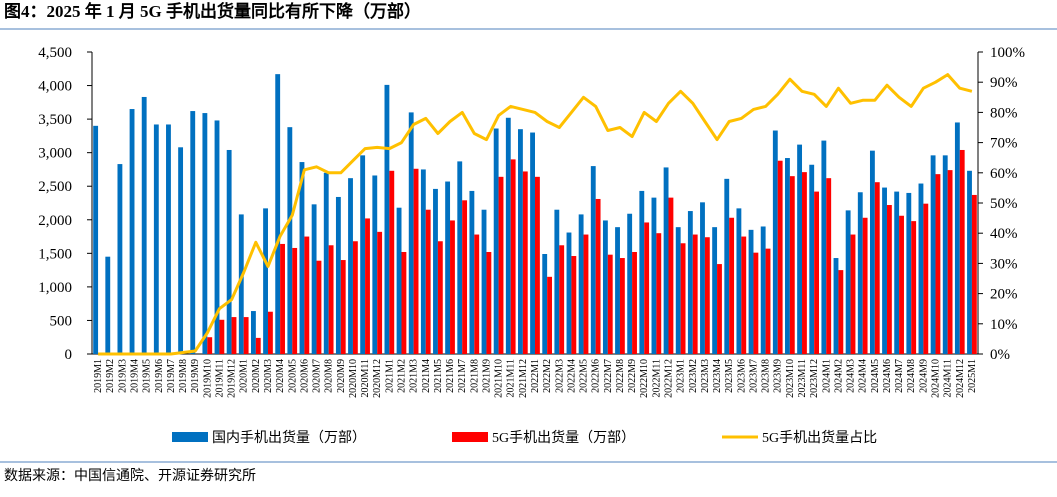  What do you see at coordinates (656, 378) in the screenshot?
I see `x-tick-label: 2022M11` at bounding box center [656, 378].